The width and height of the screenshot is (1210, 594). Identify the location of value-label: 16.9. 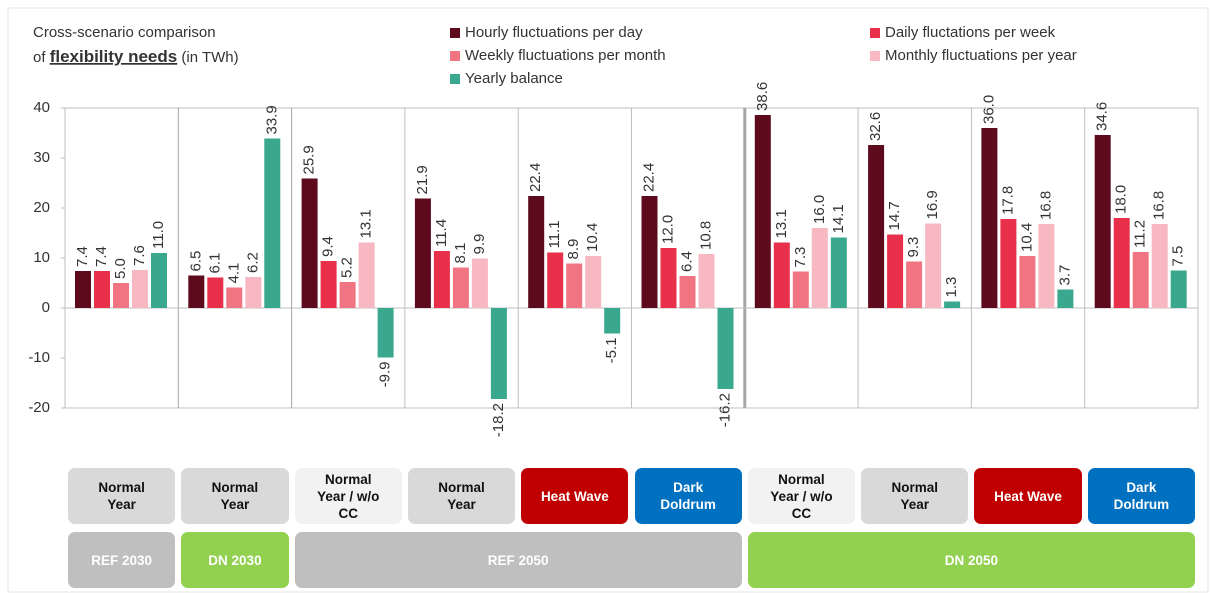
(932, 204).